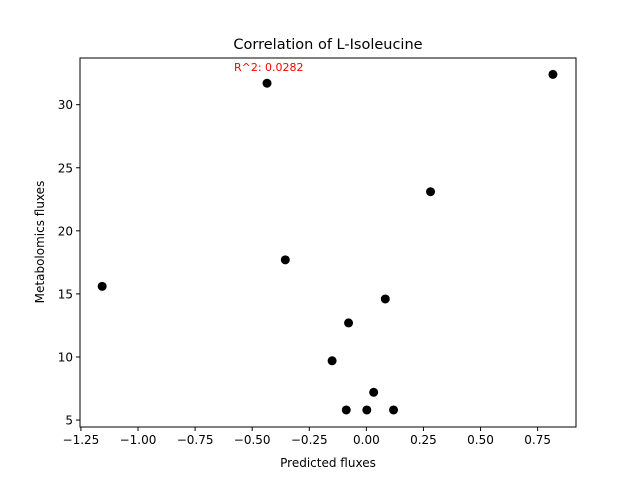  I want to click on chart-title: Correlation of L-Isoleucine, so click(327, 45).